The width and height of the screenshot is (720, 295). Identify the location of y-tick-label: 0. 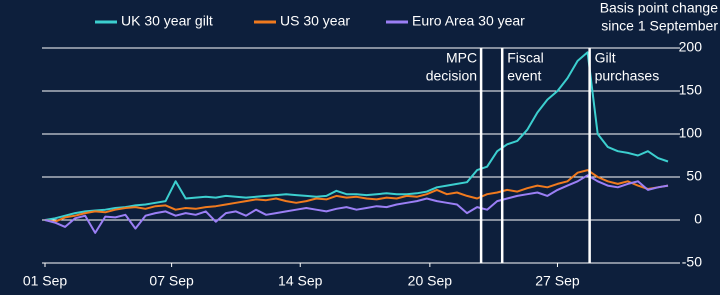
(698, 219).